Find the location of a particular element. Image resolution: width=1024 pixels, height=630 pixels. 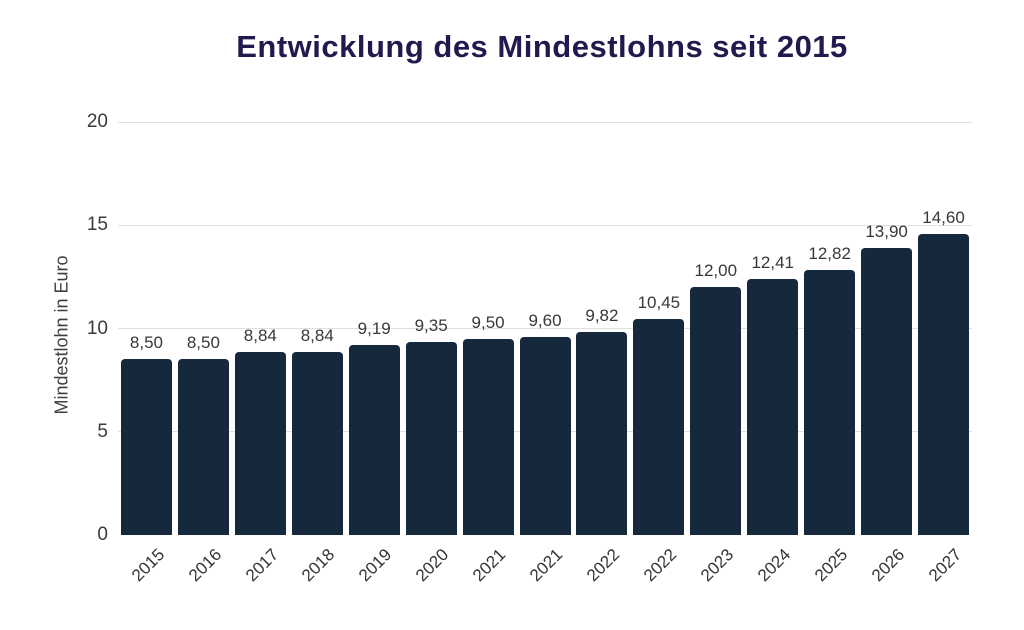

x-tick-label: 2026 is located at coordinates (888, 565).